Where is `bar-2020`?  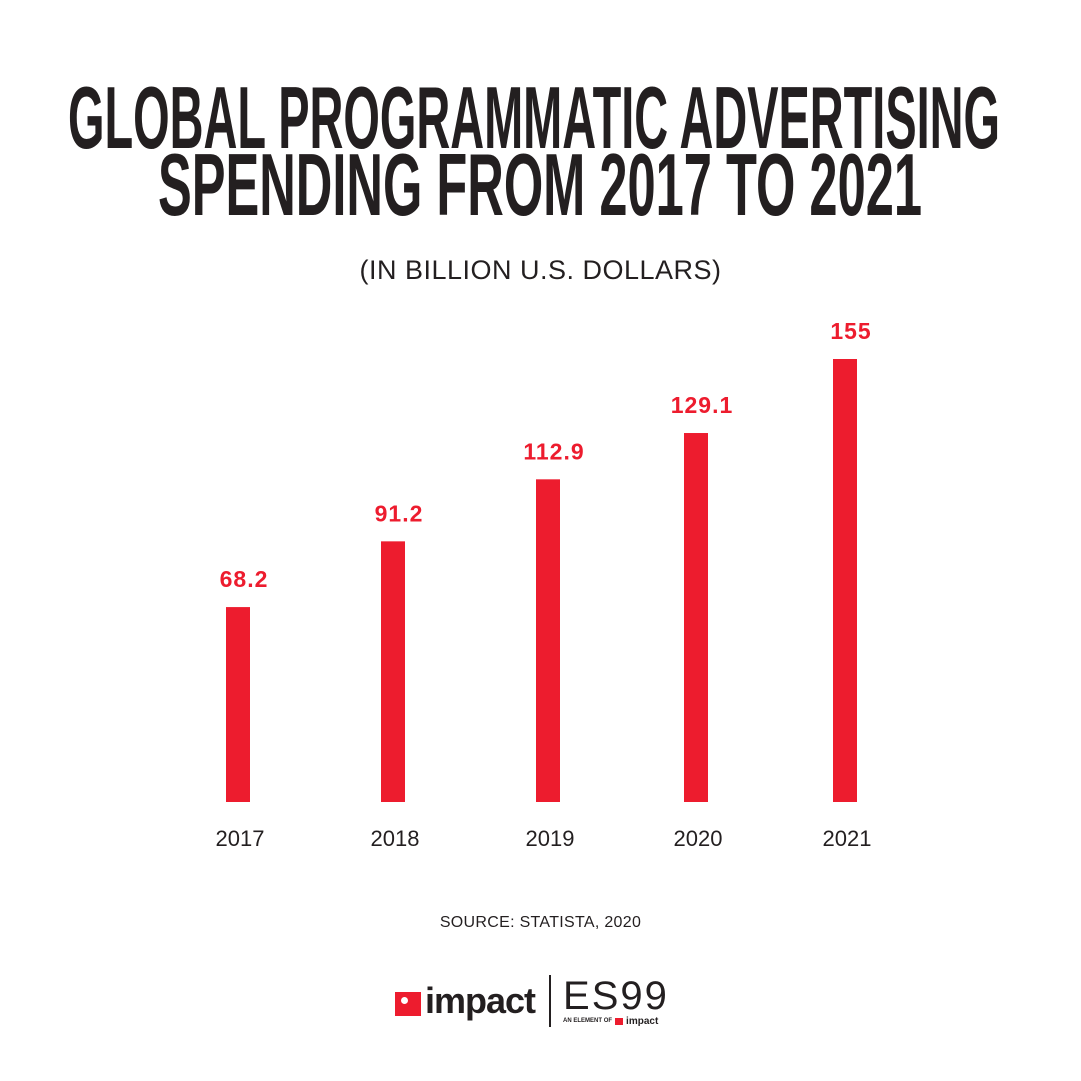
bar-2020 is located at coordinates (696, 617).